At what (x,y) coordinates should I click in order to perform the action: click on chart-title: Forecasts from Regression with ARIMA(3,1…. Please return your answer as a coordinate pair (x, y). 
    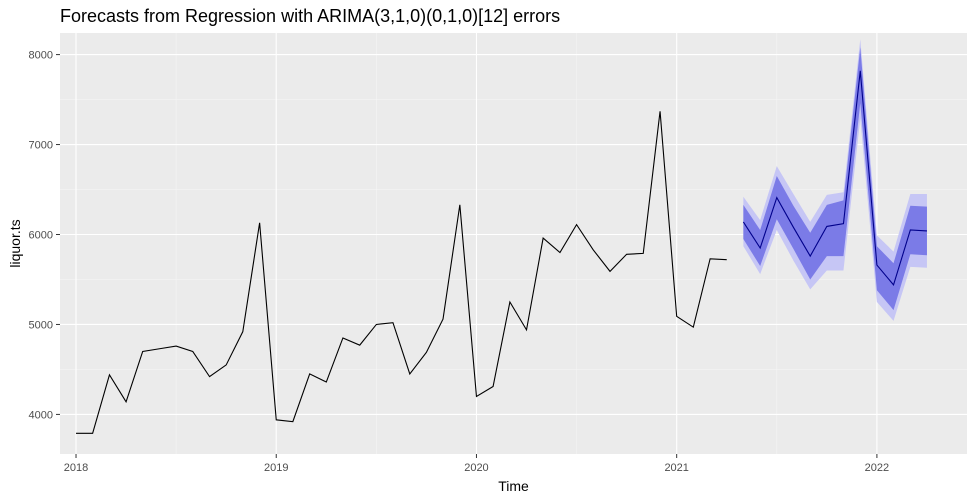
    Looking at the image, I should click on (310, 16).